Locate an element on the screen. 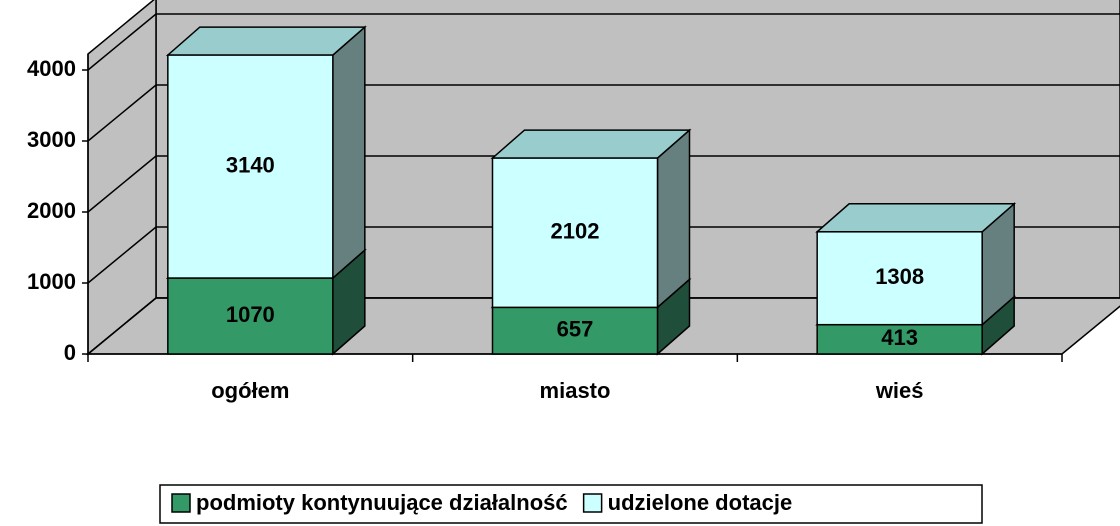 The height and width of the screenshot is (526, 1120). y-tick-label: 1000 is located at coordinates (51, 281).